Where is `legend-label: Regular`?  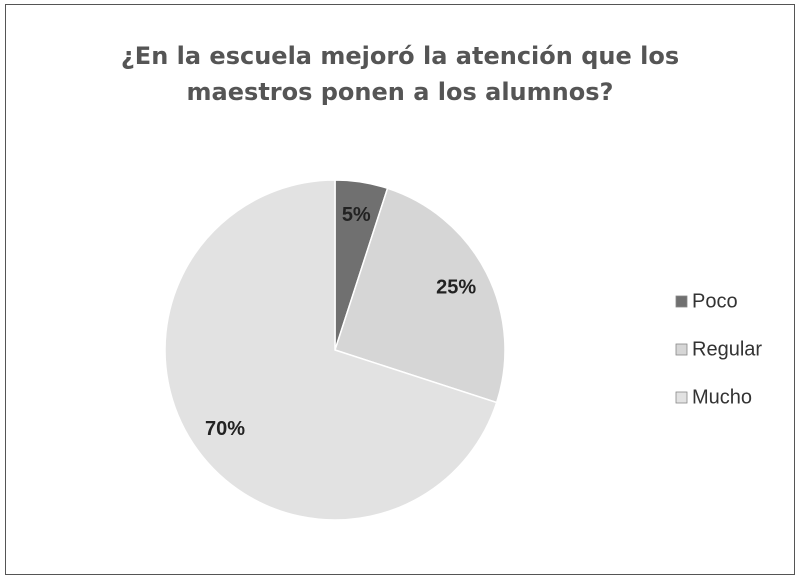 legend-label: Regular is located at coordinates (727, 349).